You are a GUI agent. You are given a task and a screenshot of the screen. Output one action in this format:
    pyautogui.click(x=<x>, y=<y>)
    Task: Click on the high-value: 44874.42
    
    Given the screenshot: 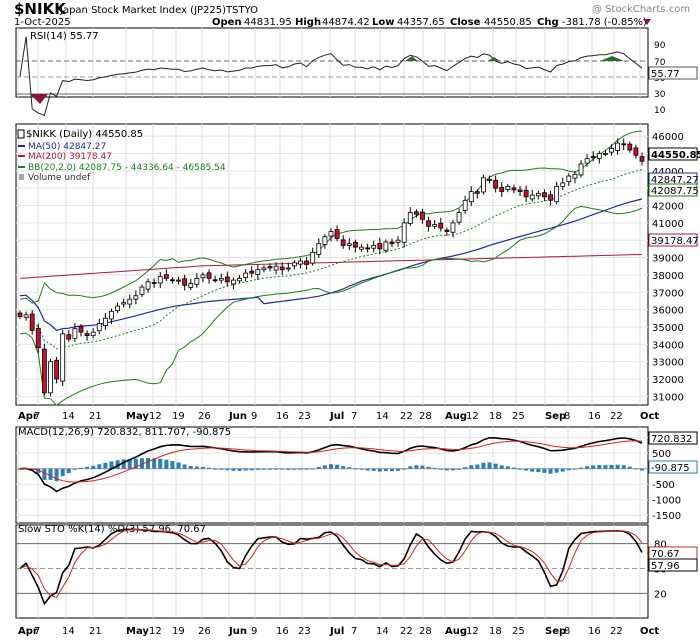 What is the action you would take?
    pyautogui.click(x=346, y=22)
    